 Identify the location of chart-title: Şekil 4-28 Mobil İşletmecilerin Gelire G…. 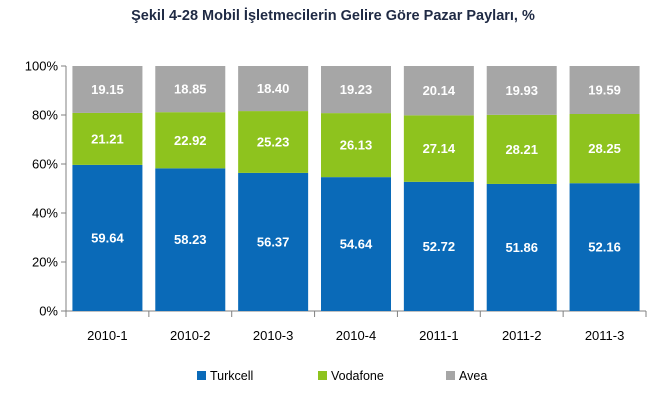
(333, 15).